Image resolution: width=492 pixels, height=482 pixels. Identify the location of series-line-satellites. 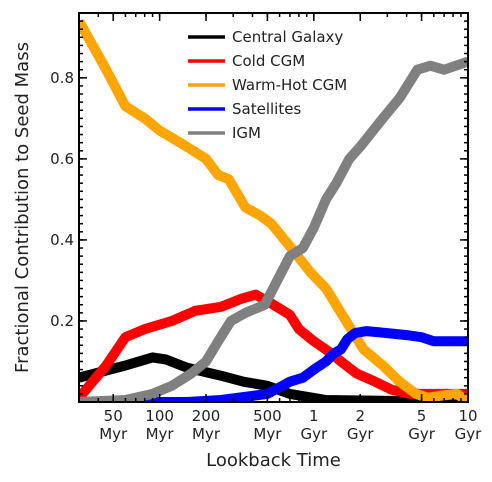
(273, 364).